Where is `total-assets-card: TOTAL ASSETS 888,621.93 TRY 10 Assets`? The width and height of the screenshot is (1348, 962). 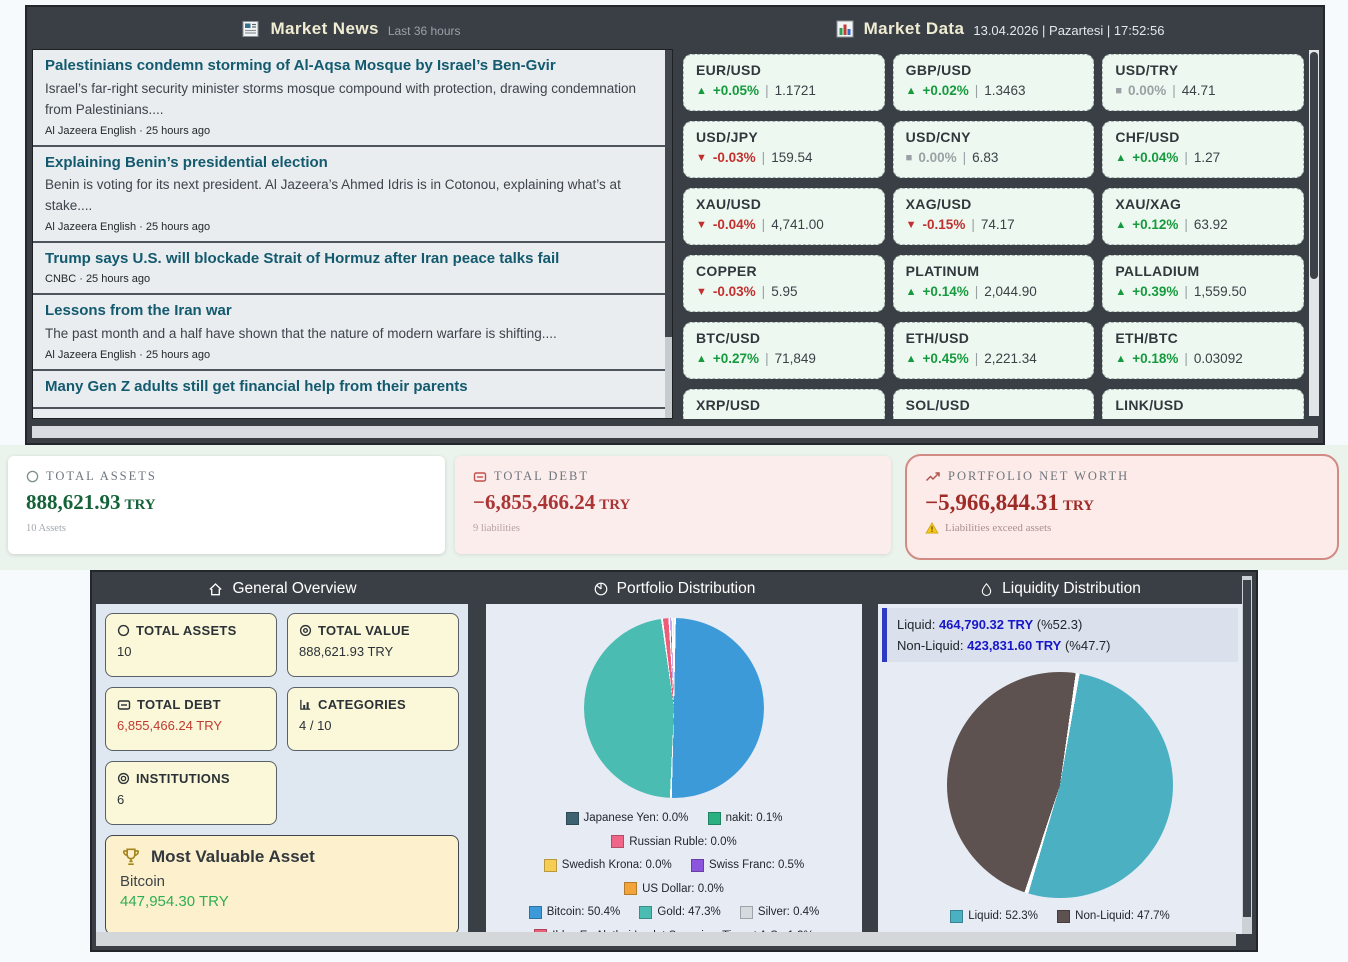 total-assets-card: TOTAL ASSETS 888,621.93 TRY 10 Assets is located at coordinates (226, 505).